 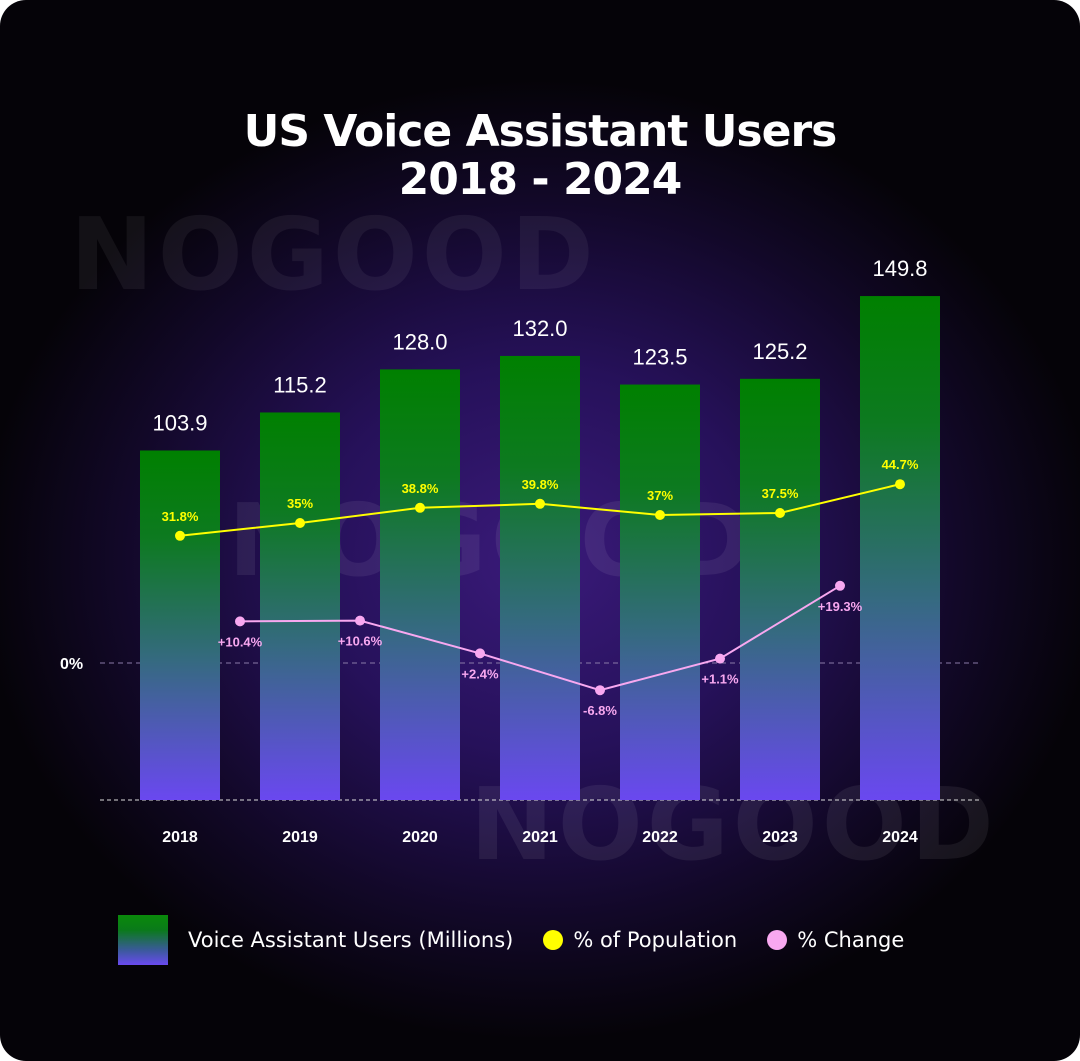 I want to click on bar-value-label: 125.2, so click(x=779, y=351).